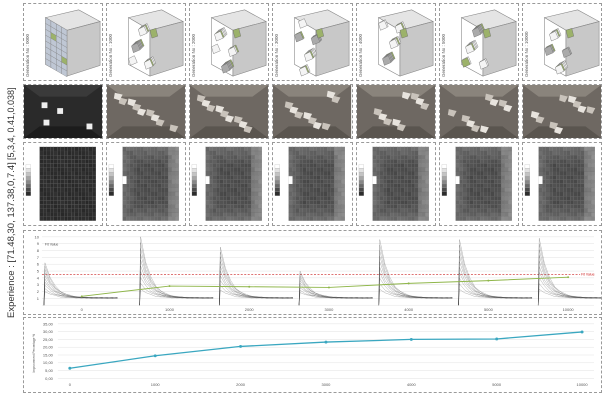  What do you see at coordinates (395, 42) in the screenshot?
I see `model-panel-4: Generation No : 4000` at bounding box center [395, 42].